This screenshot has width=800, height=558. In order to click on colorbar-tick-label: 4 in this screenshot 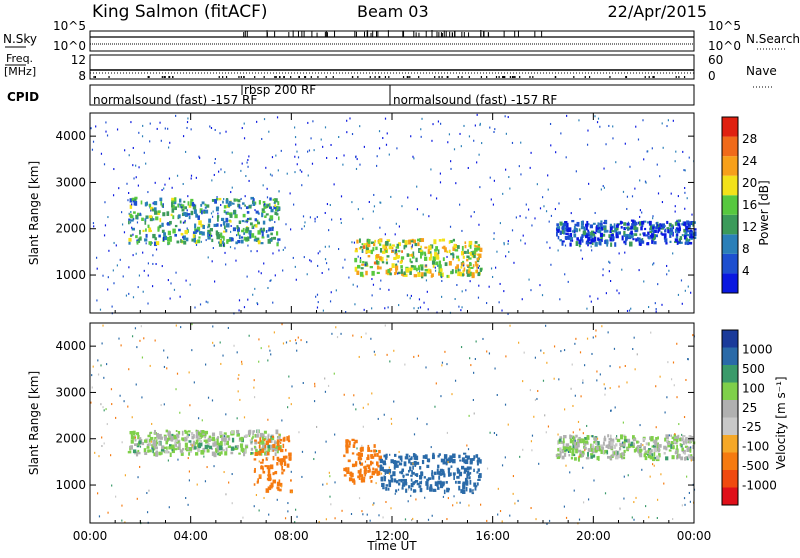, I will do `click(746, 271)`.